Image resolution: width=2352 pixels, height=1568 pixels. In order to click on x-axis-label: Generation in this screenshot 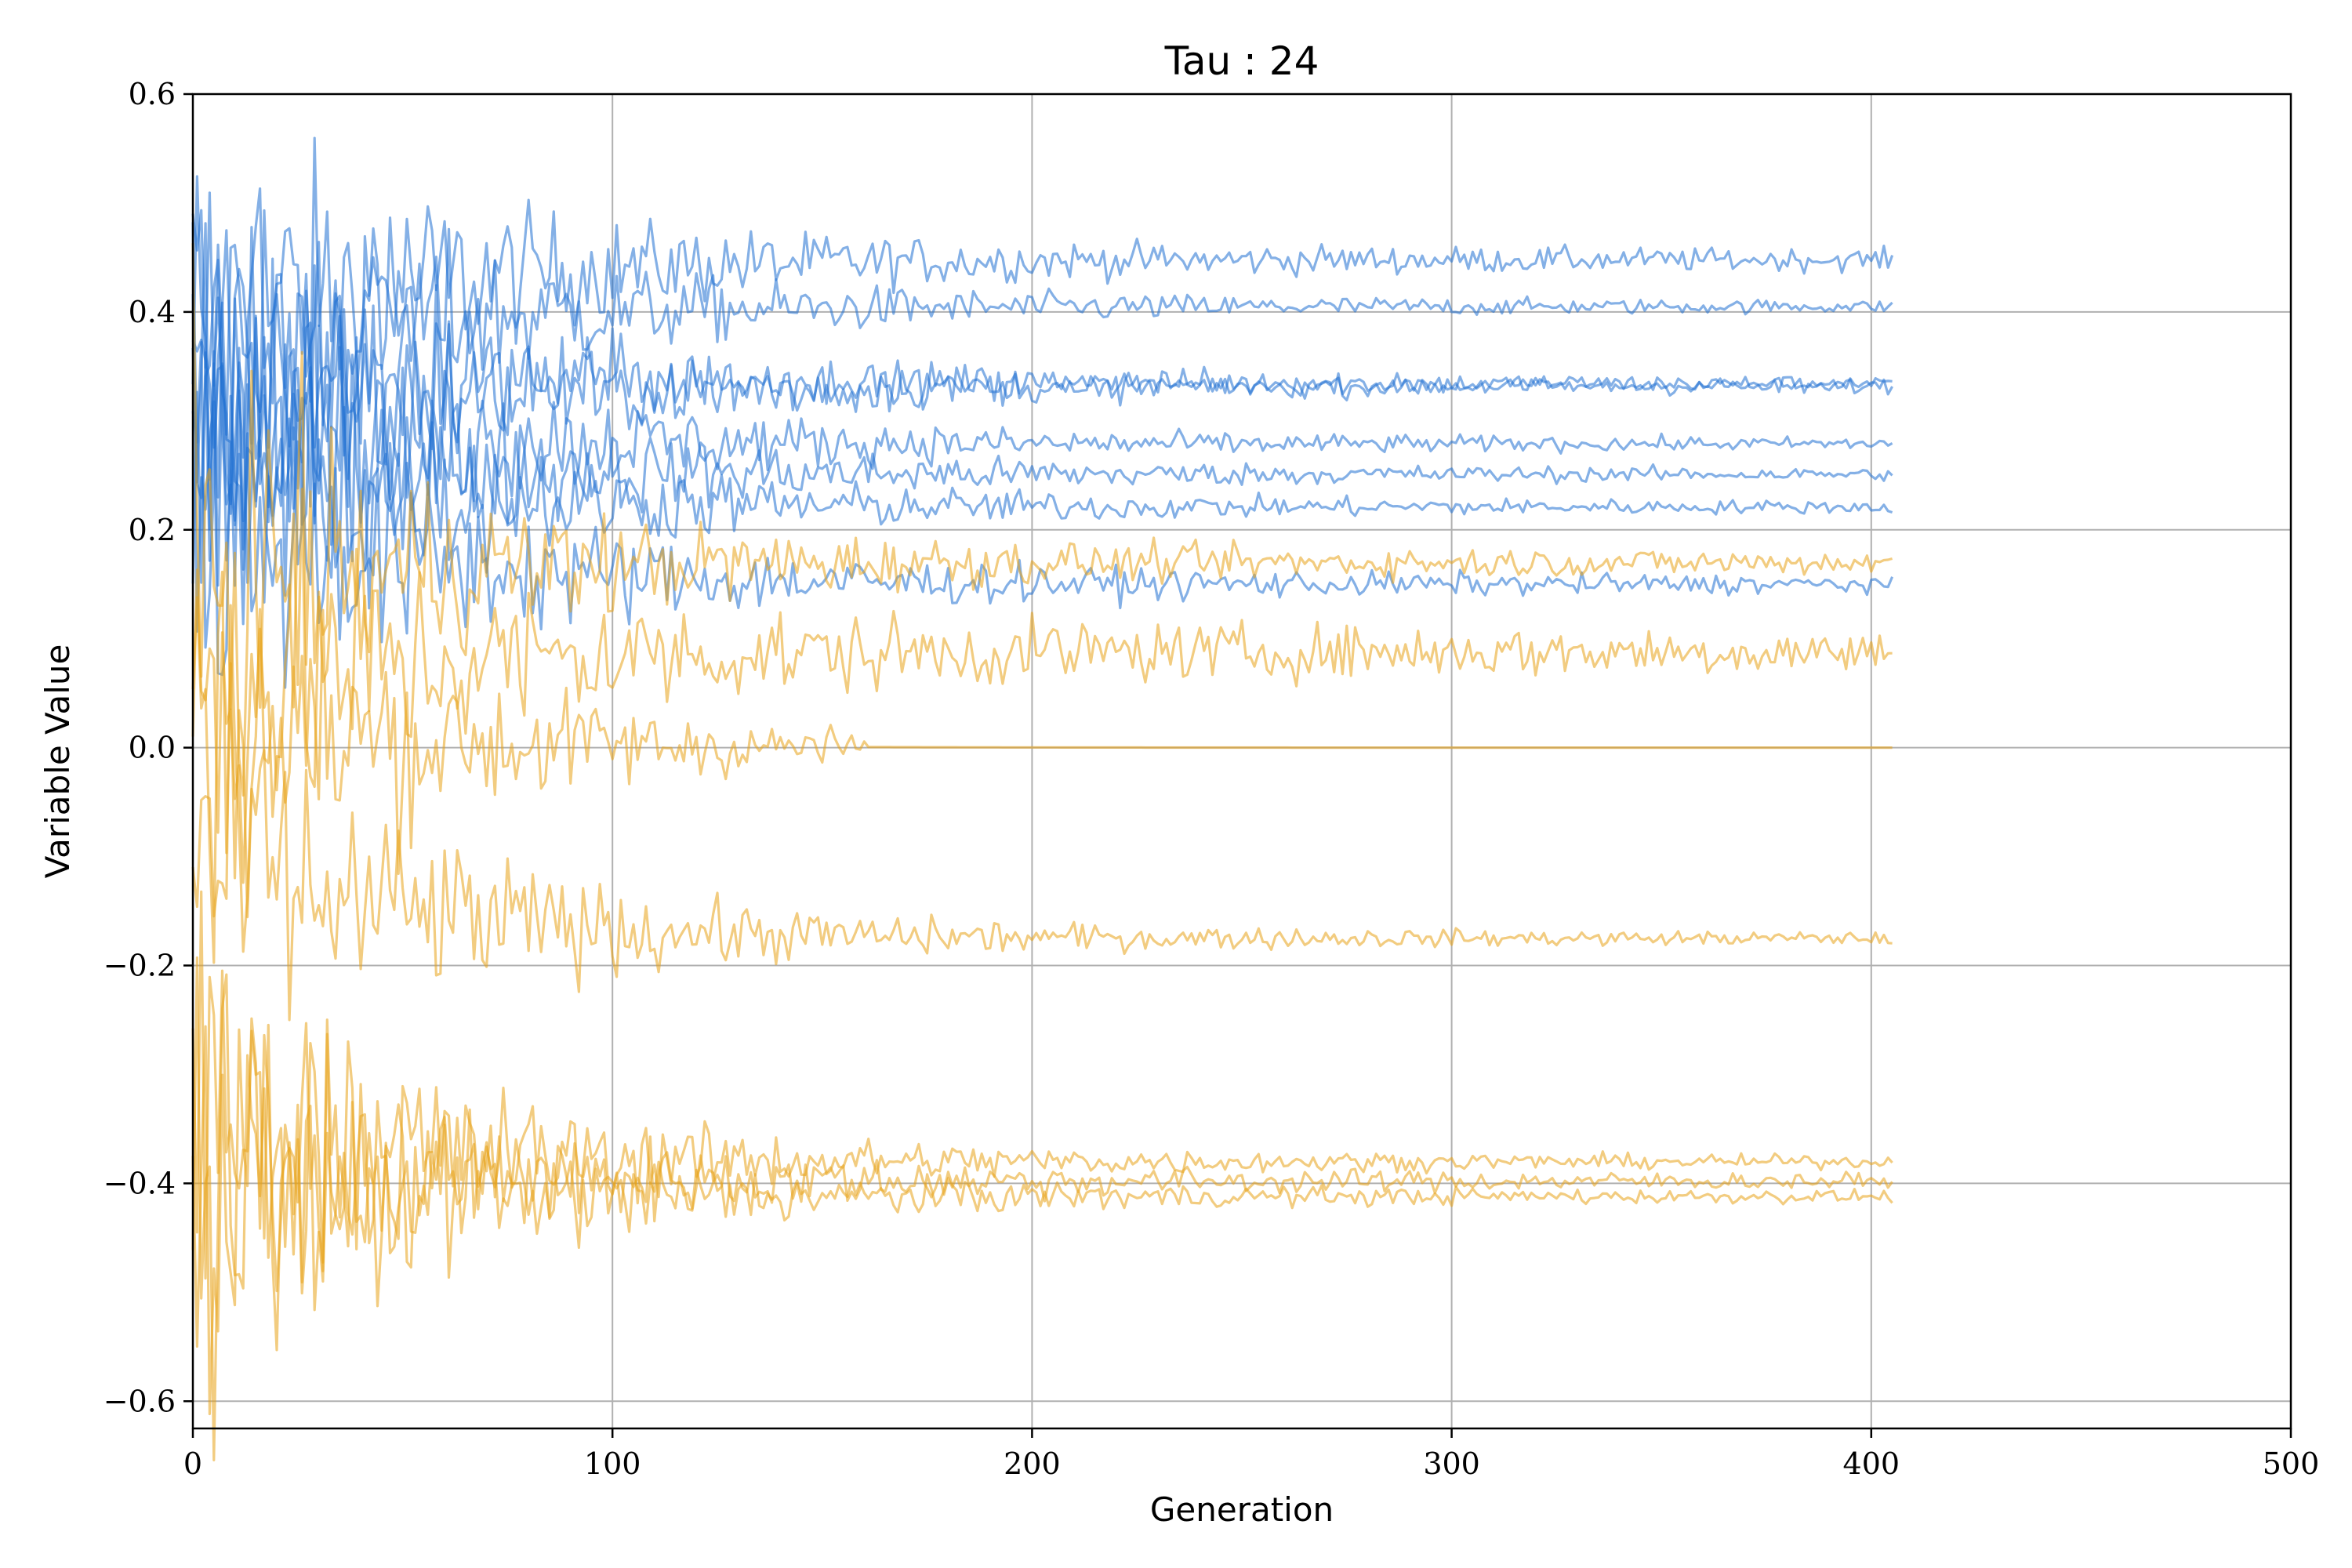, I will do `click(1242, 1509)`.